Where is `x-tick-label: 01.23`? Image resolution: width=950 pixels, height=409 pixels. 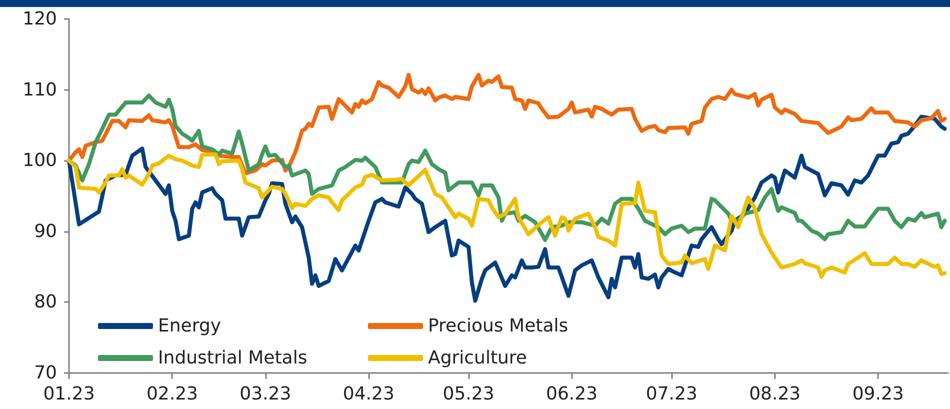 x-tick-label: 01.23 is located at coordinates (69, 394).